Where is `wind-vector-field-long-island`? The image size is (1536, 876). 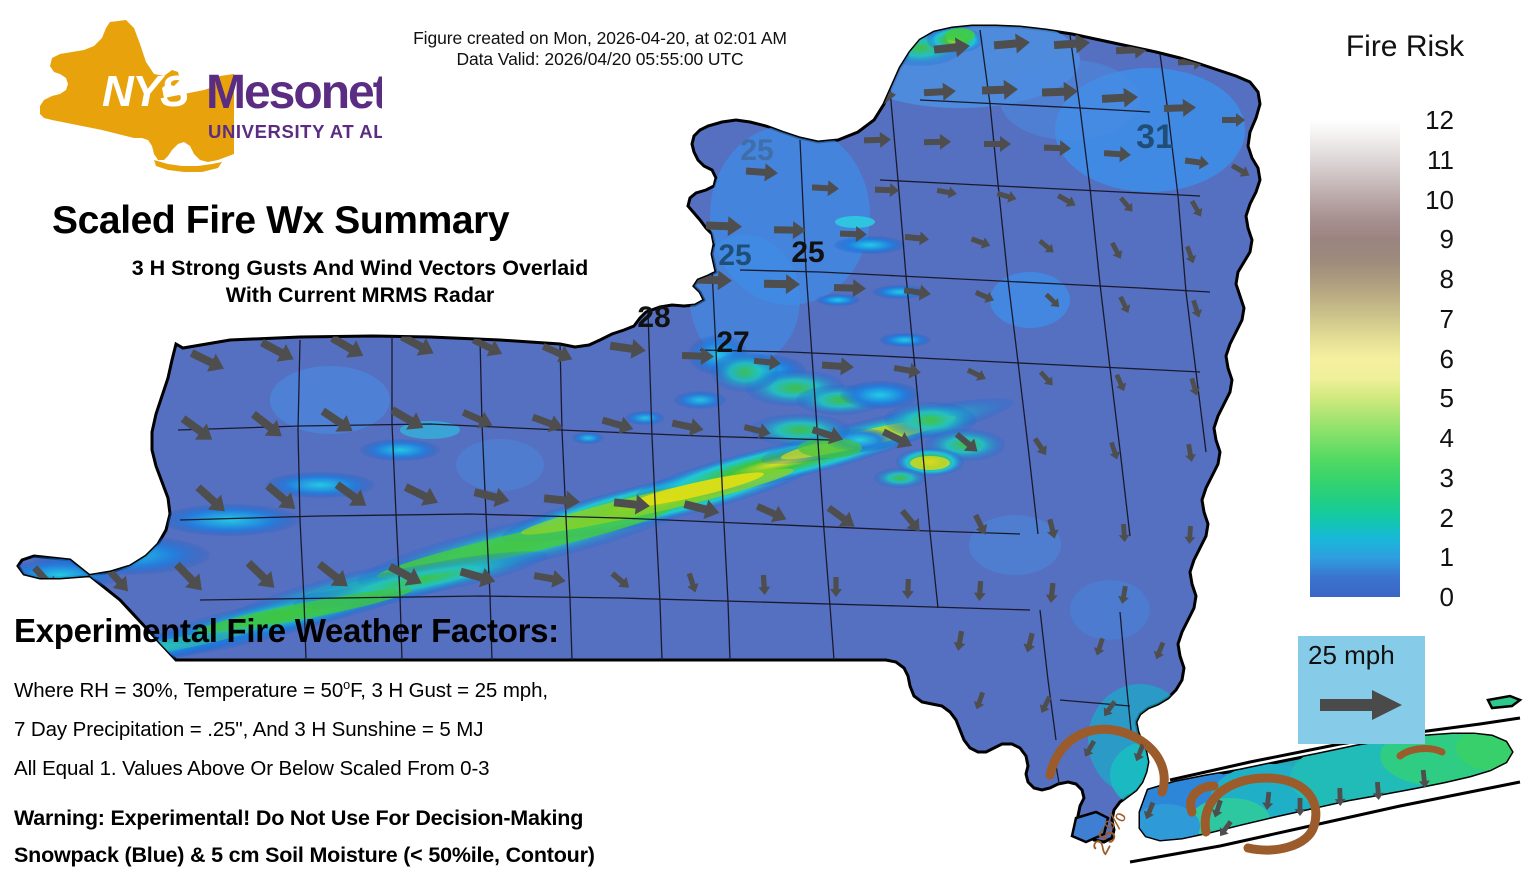 wind-vector-field-long-island is located at coordinates (1286, 803).